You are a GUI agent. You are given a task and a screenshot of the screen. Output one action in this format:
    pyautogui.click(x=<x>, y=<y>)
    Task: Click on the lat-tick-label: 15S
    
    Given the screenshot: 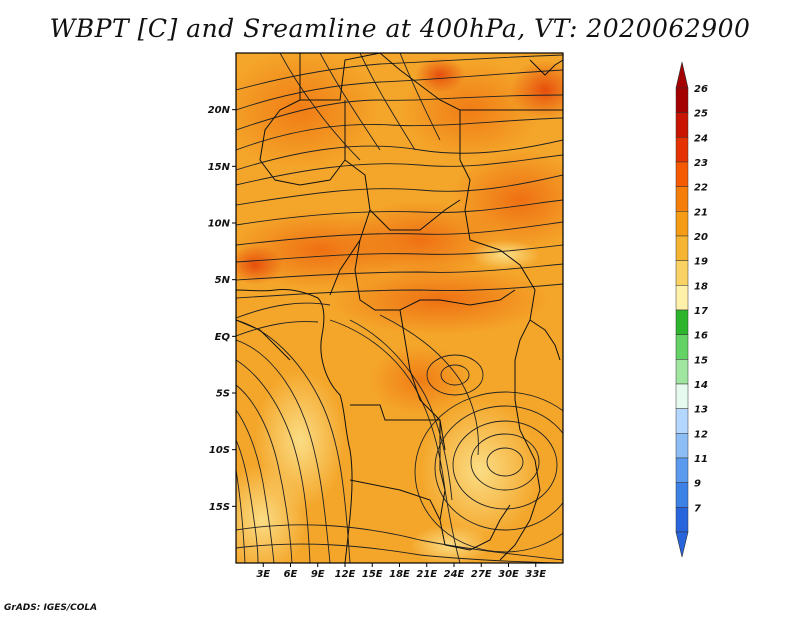 What is the action you would take?
    pyautogui.click(x=219, y=507)
    